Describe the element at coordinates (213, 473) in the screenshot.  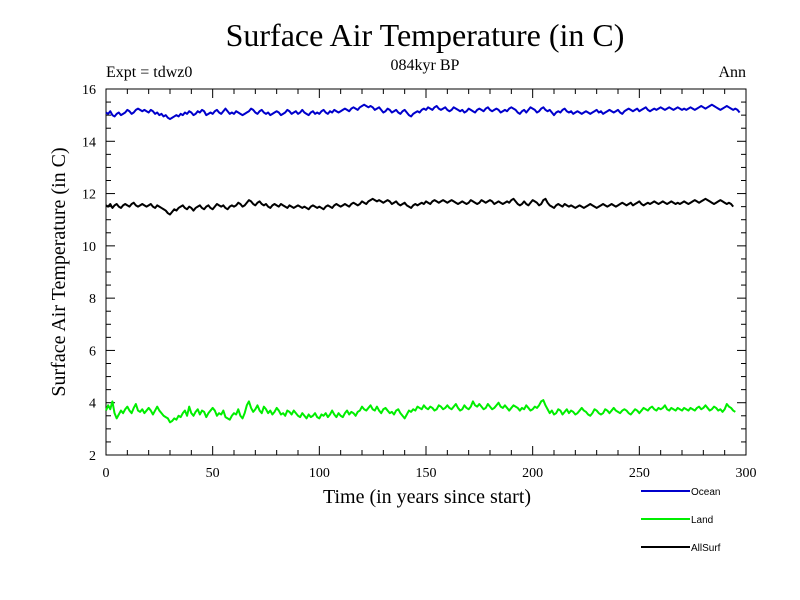
I see `x-tick-label: 50` at that location.